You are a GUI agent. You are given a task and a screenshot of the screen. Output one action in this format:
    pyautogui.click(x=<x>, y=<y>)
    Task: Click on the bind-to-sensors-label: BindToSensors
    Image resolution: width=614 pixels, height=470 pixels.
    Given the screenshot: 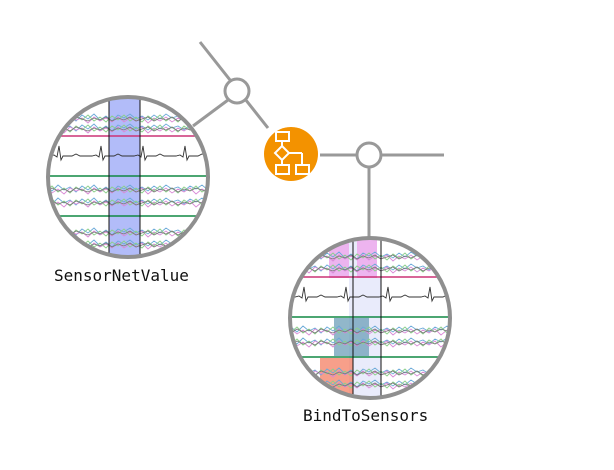 What is the action you would take?
    pyautogui.click(x=366, y=415)
    